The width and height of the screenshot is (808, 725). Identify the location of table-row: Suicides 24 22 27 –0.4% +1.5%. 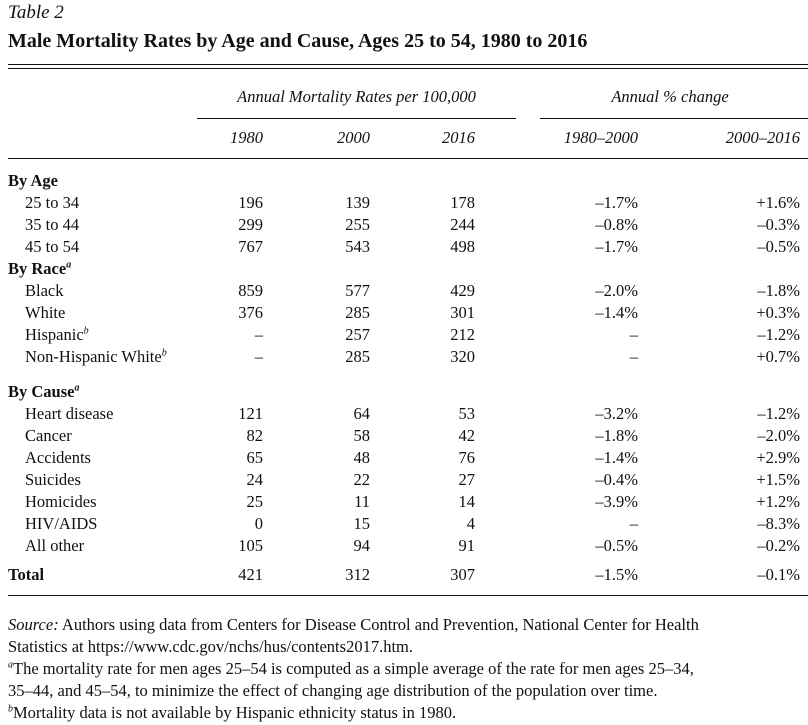
(404, 480).